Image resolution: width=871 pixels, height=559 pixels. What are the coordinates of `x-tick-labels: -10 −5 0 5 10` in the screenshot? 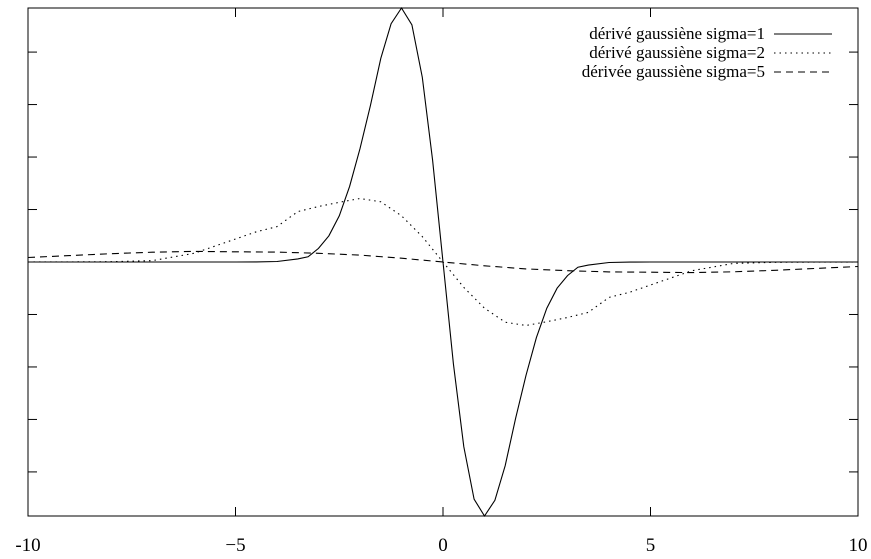 It's located at (441, 545).